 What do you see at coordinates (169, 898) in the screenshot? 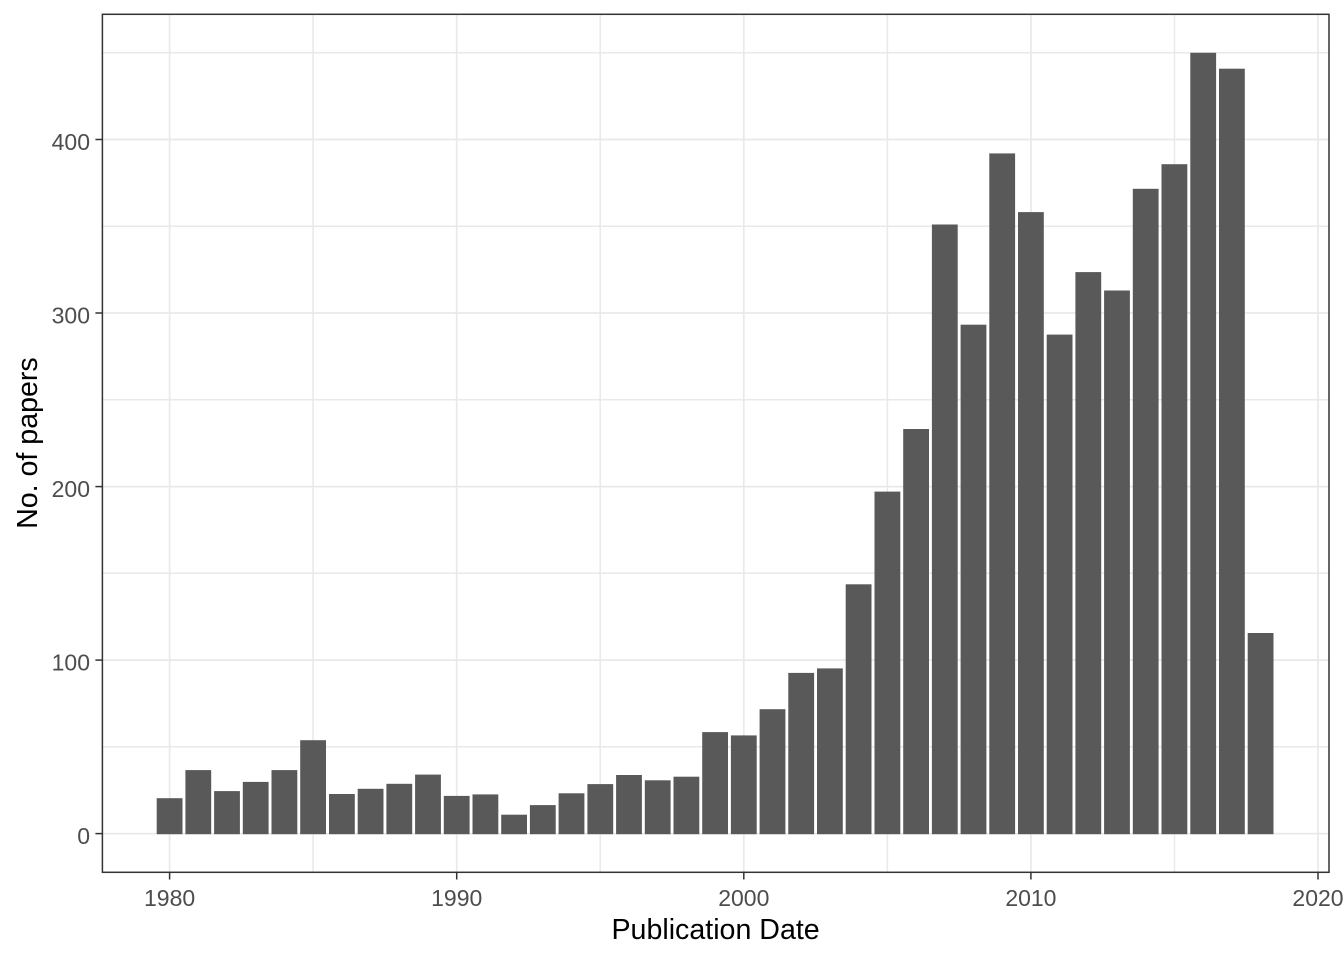
I see `svg-text: 1980` at bounding box center [169, 898].